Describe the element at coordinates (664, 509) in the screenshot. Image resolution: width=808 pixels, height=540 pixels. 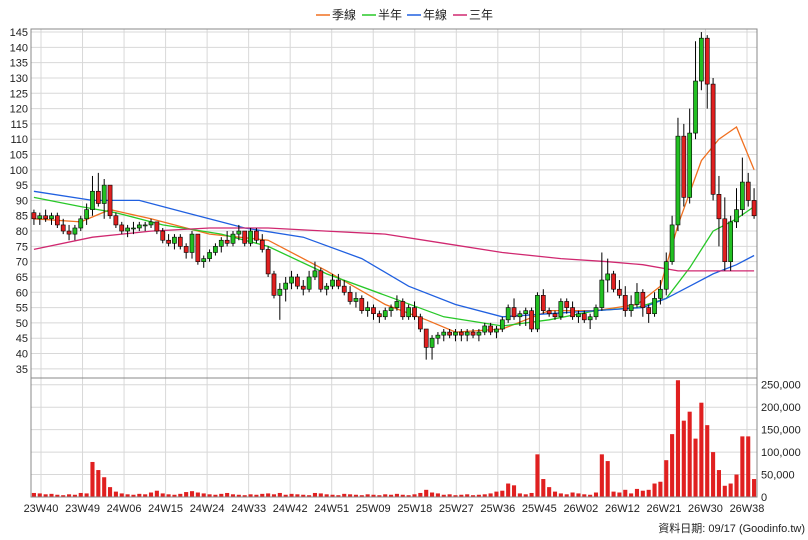
I see `x-tick-label: 26W21` at that location.